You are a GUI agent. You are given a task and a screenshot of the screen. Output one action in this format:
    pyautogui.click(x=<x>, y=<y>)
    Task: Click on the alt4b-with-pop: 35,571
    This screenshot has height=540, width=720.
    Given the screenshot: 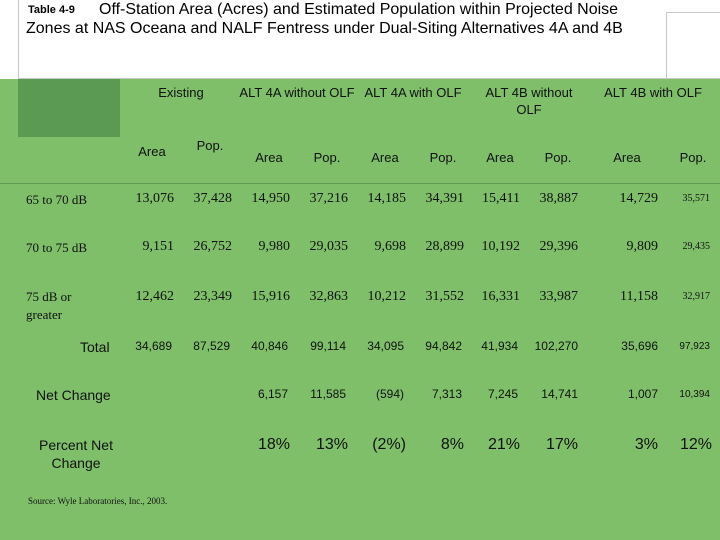 What is the action you would take?
    pyautogui.click(x=696, y=198)
    